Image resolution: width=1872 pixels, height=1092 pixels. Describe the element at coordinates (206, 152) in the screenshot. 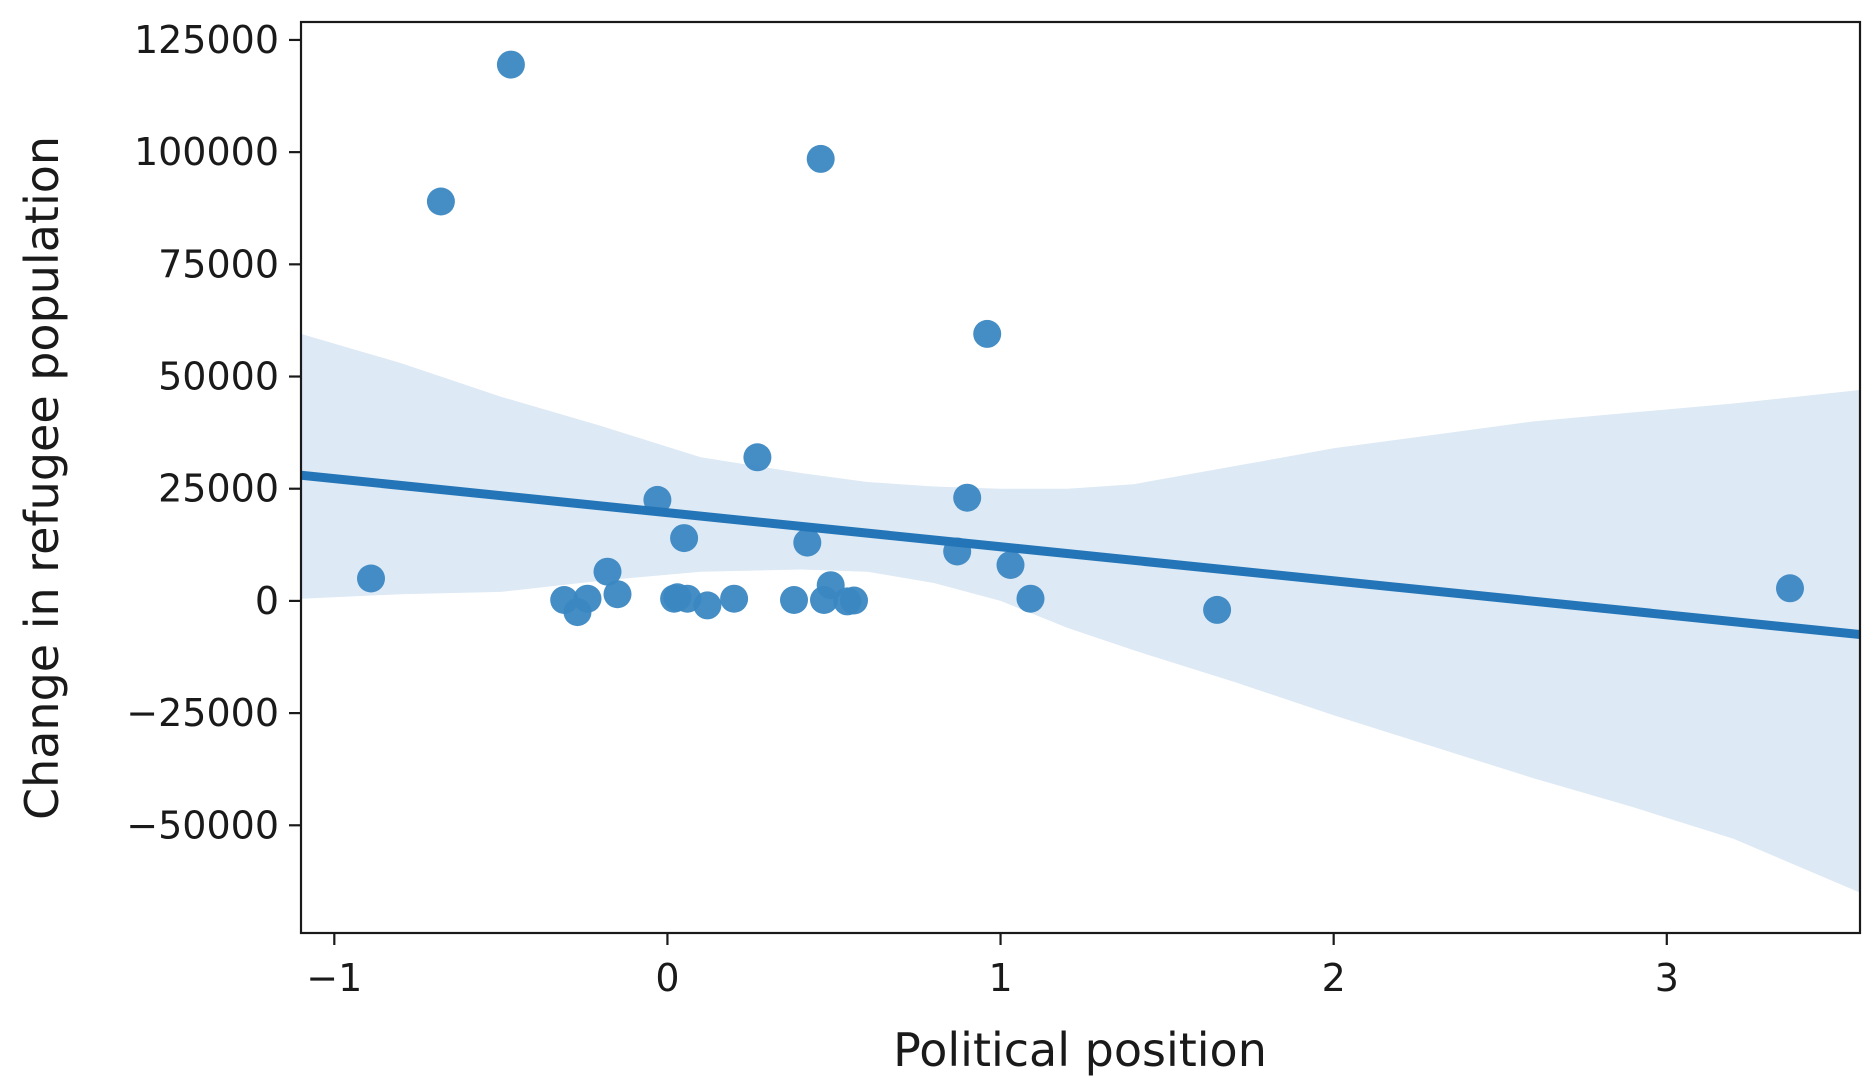

I see `y-tick-label: 100000` at that location.